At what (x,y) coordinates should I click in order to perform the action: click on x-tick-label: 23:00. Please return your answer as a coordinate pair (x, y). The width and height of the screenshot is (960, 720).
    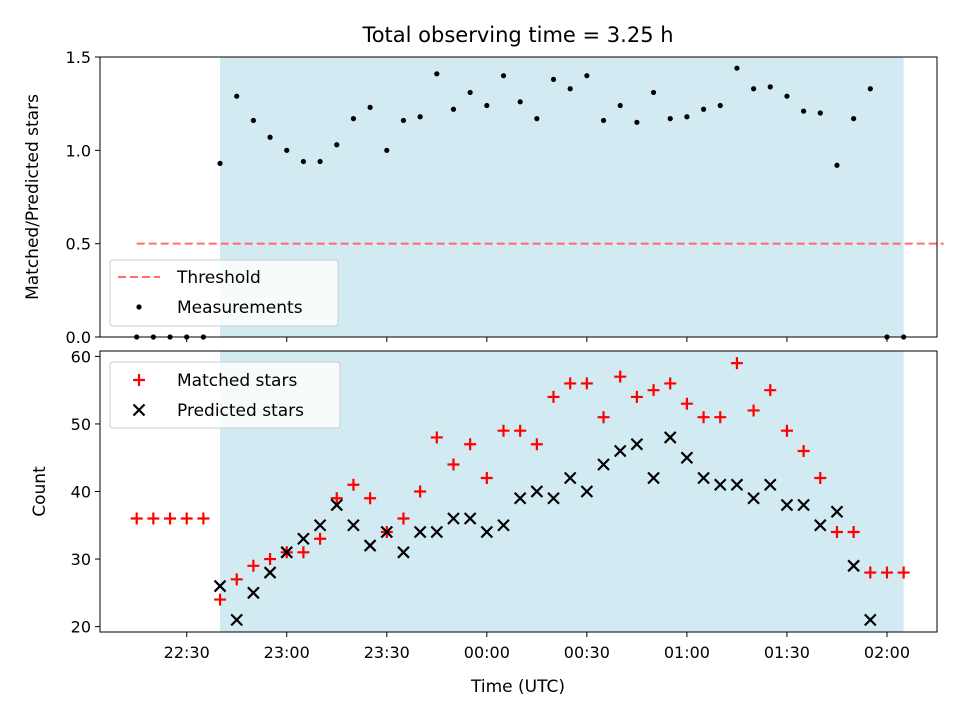
    Looking at the image, I should click on (287, 652).